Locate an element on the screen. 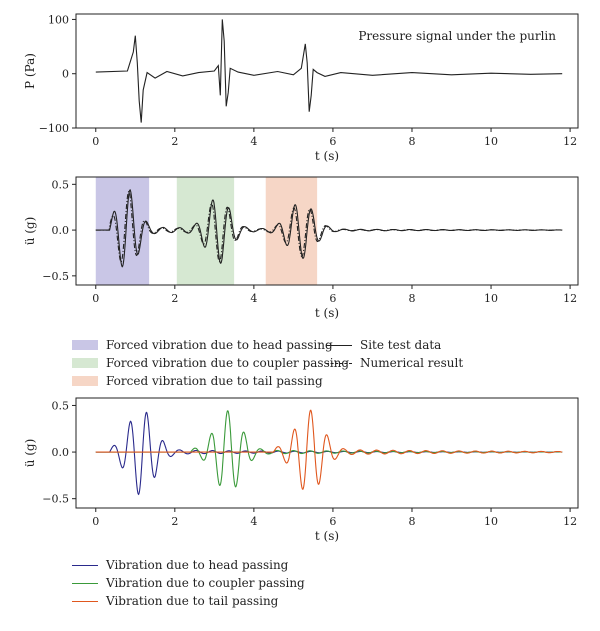 This screenshot has height=631, width=600. head-region-swatch is located at coordinates (85, 345).